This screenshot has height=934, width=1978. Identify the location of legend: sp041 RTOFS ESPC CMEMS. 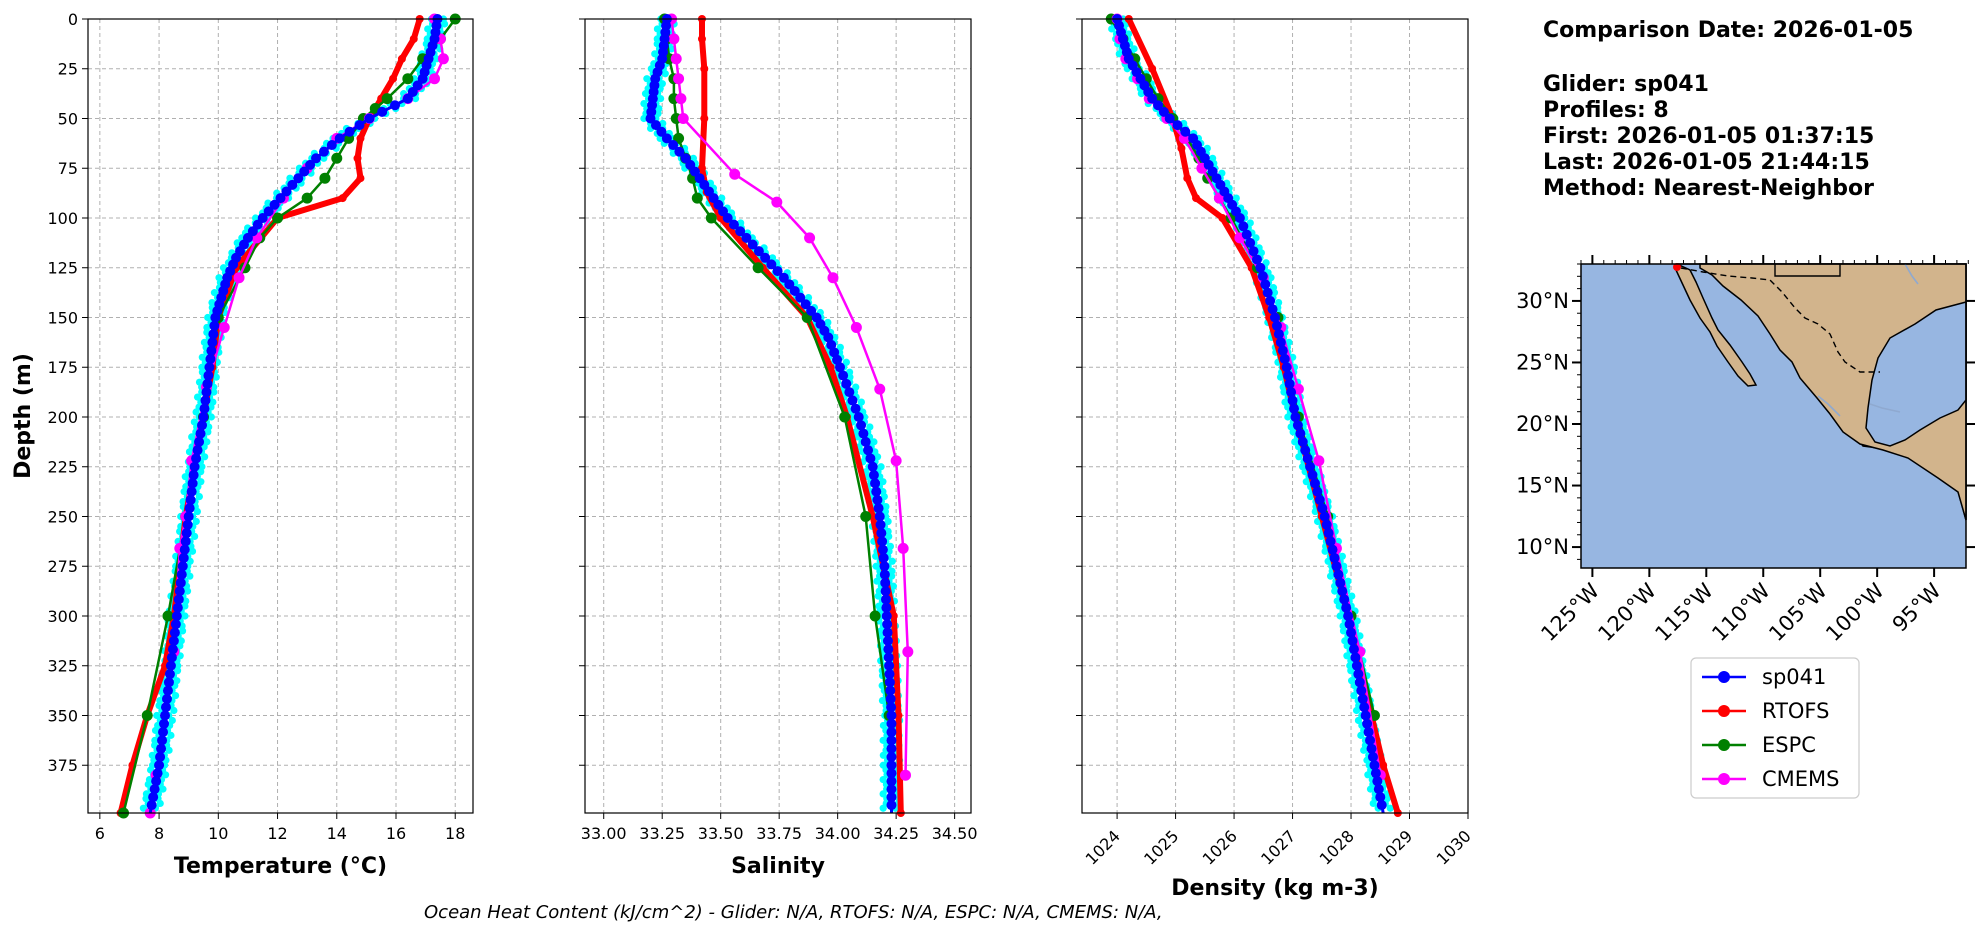
(1775, 728).